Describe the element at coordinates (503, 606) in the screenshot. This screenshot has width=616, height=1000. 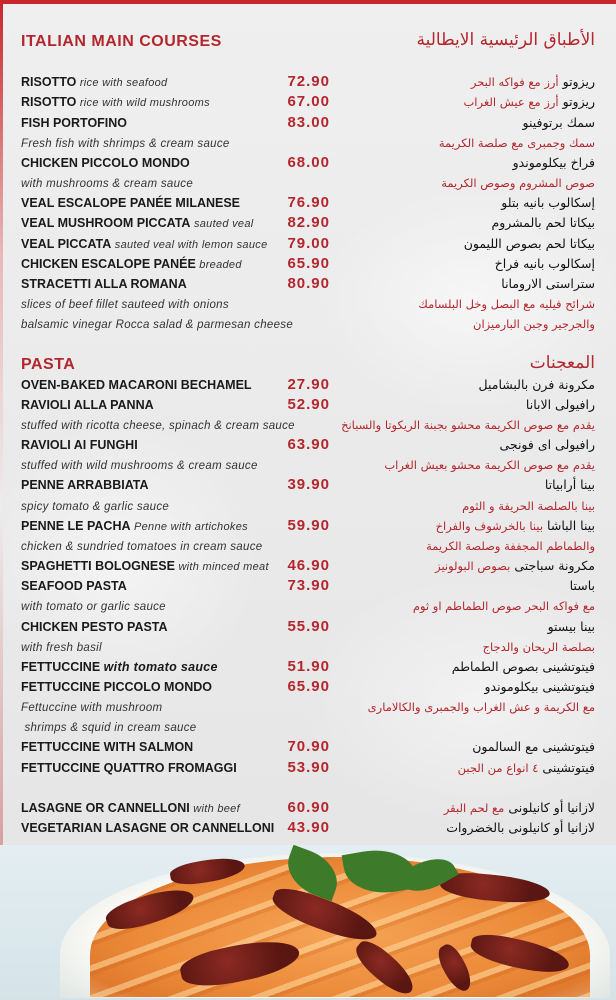
I see `item-description-arabic: مع فواكه البحر صوص الطماطم او ثوم` at that location.